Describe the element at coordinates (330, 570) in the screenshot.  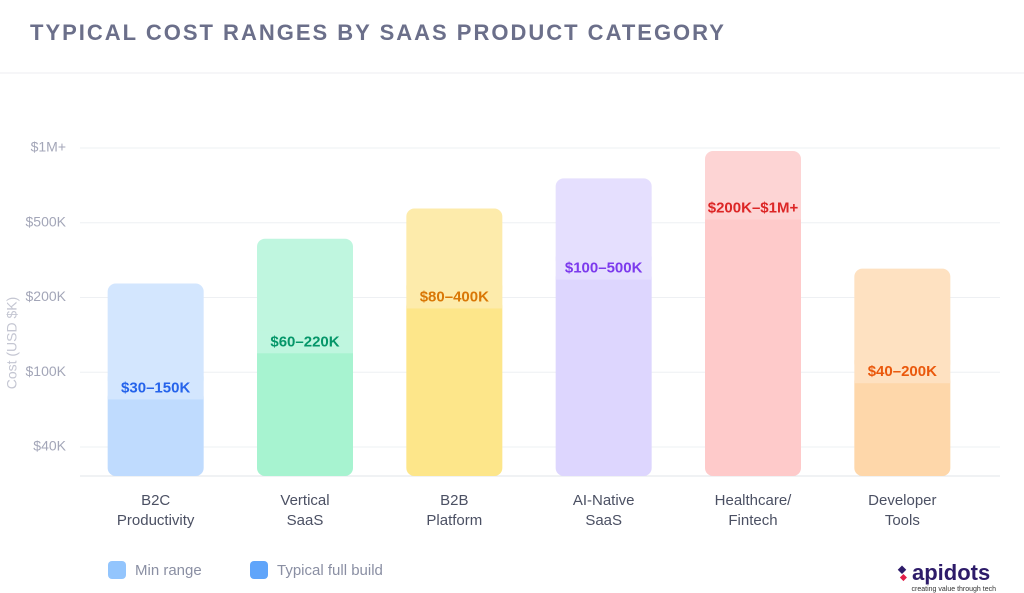
I see `legend-label: Typical full build` at that location.